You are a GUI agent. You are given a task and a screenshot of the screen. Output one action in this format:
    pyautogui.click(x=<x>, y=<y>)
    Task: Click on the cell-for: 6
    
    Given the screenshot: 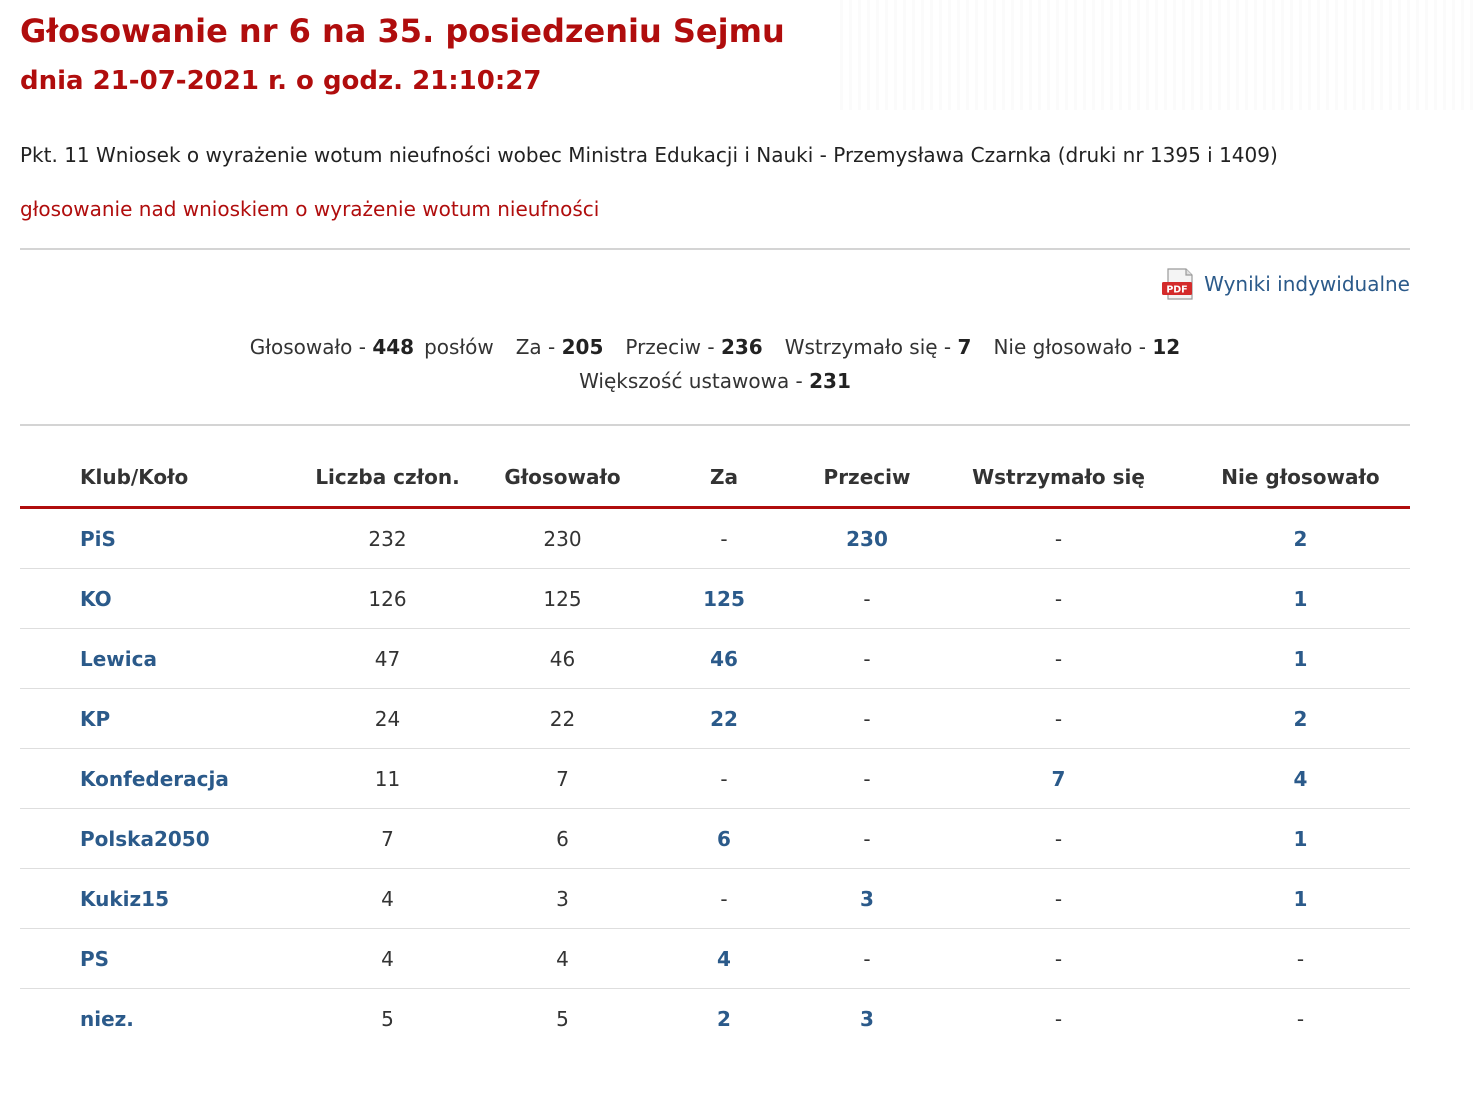 What is the action you would take?
    pyautogui.click(x=724, y=838)
    